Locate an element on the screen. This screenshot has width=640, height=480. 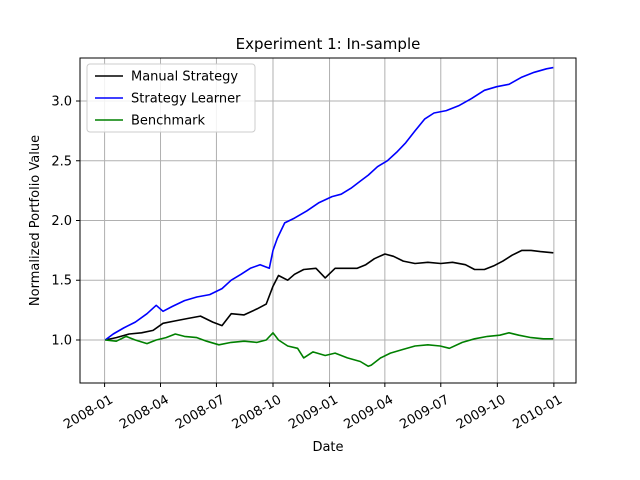
legend-label: Manual Strategy is located at coordinates (184, 77).